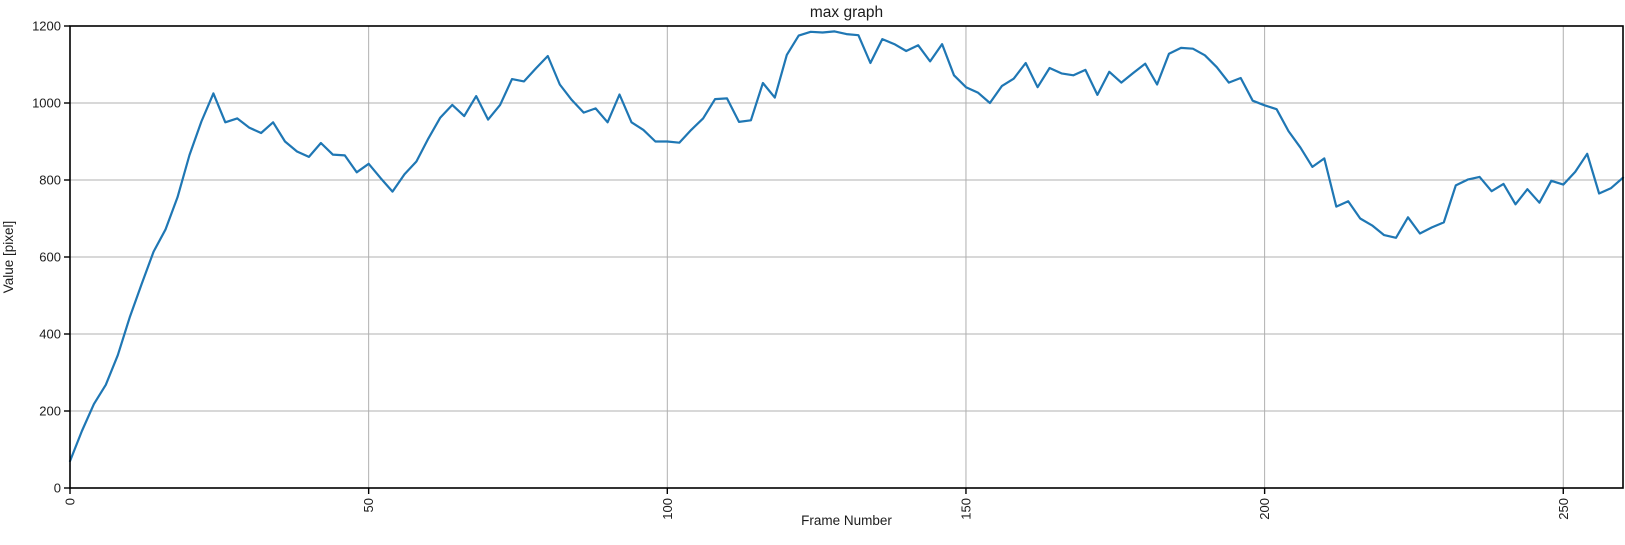  I want to click on x-tick-label: 0, so click(70, 501).